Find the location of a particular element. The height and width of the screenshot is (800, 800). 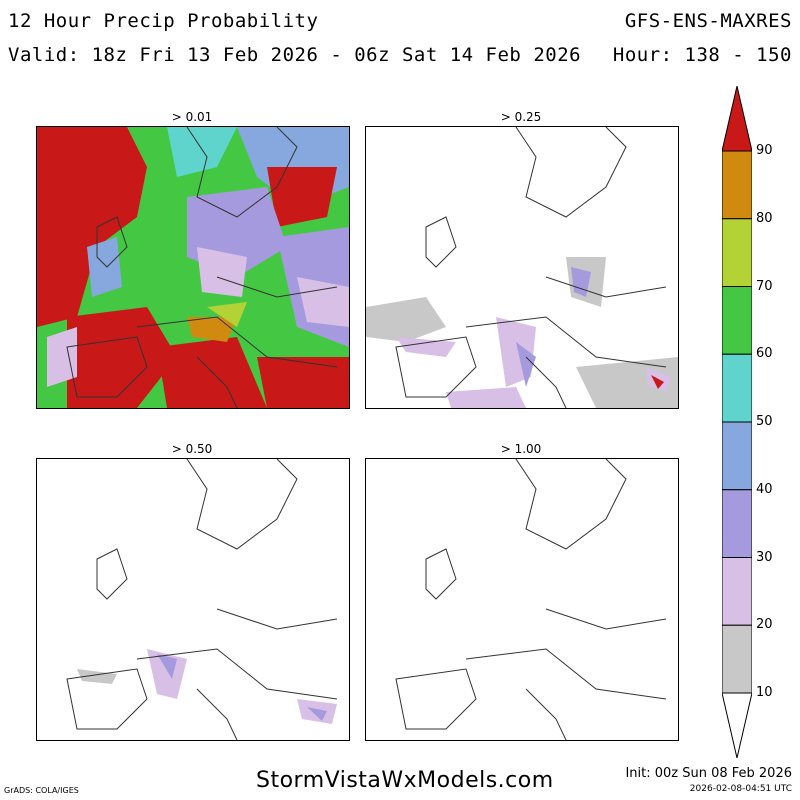

color-scale-label: 90 is located at coordinates (764, 150).